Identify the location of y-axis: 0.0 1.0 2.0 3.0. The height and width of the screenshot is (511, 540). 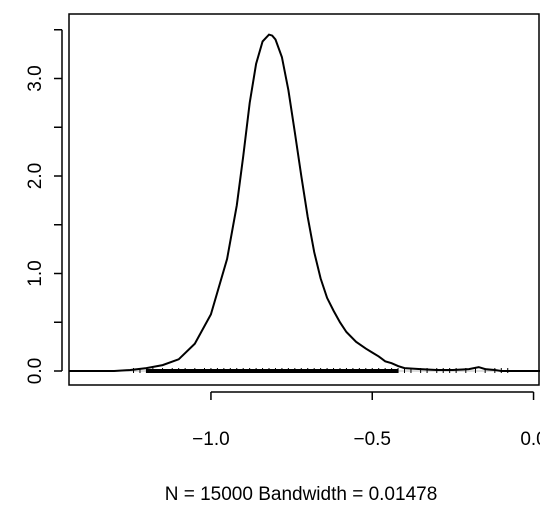
(44, 206).